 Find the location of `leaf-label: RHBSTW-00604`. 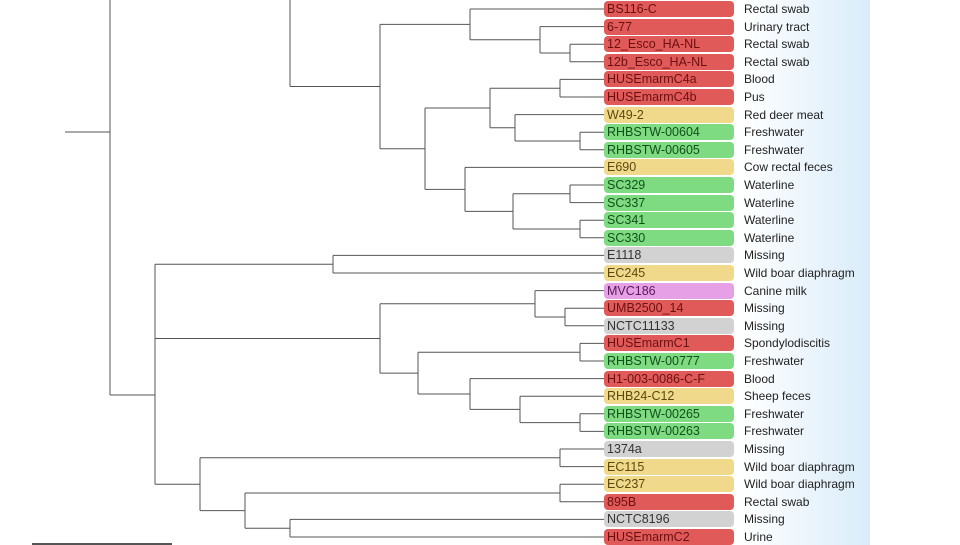

leaf-label: RHBSTW-00604 is located at coordinates (669, 132).